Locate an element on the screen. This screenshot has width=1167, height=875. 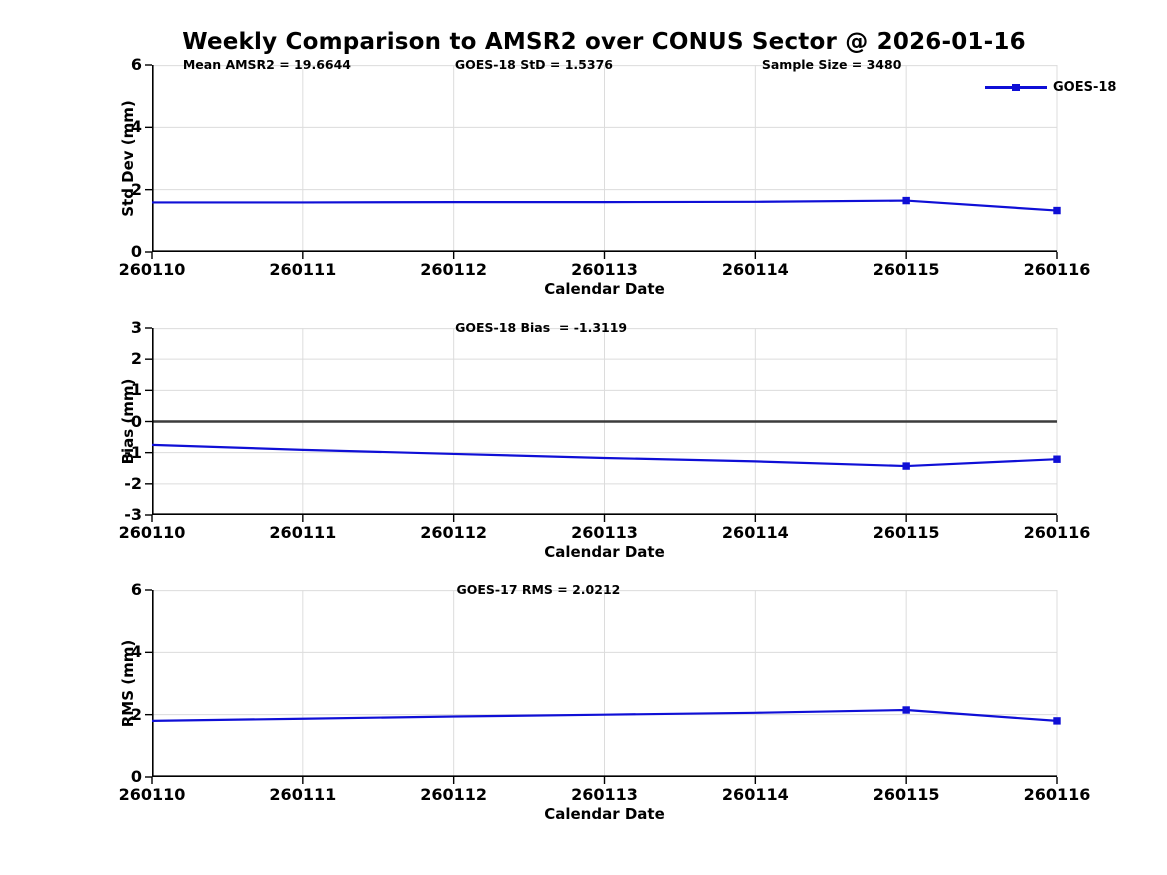
plot-annotation: Mean AMSR2 = 19.6644 is located at coordinates (266, 64).